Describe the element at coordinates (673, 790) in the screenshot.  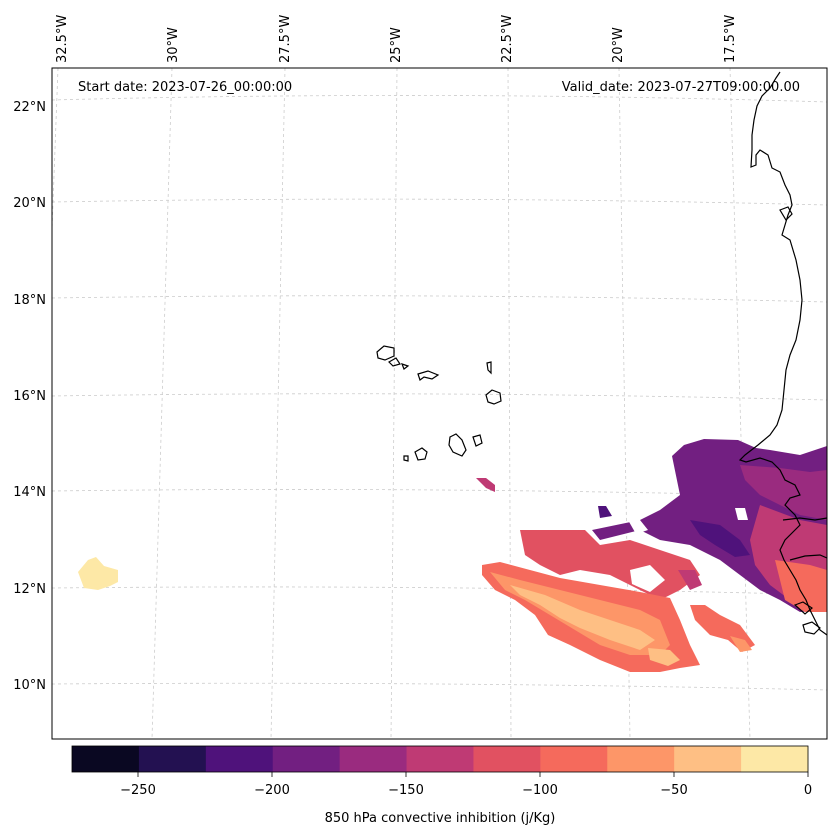
I see `colorbar-tick-label: −50` at that location.